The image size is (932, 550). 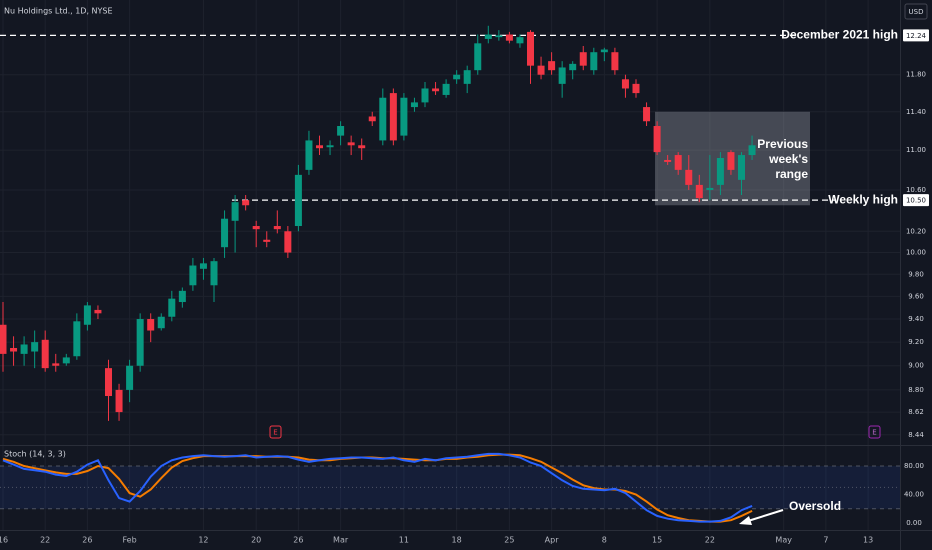 I want to click on y-tick-label: 11.40, so click(x=916, y=112).